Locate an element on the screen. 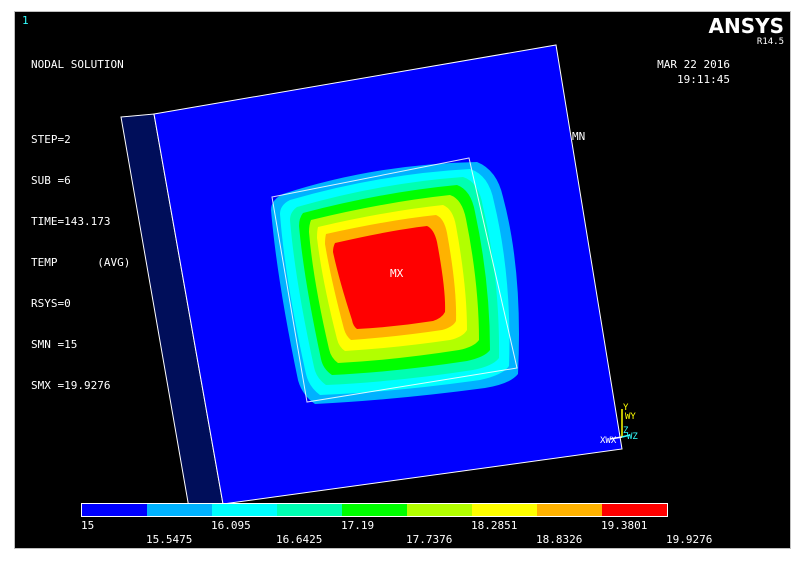 This screenshot has height=563, width=800. ansys-logo: ANSYS is located at coordinates (746, 26).